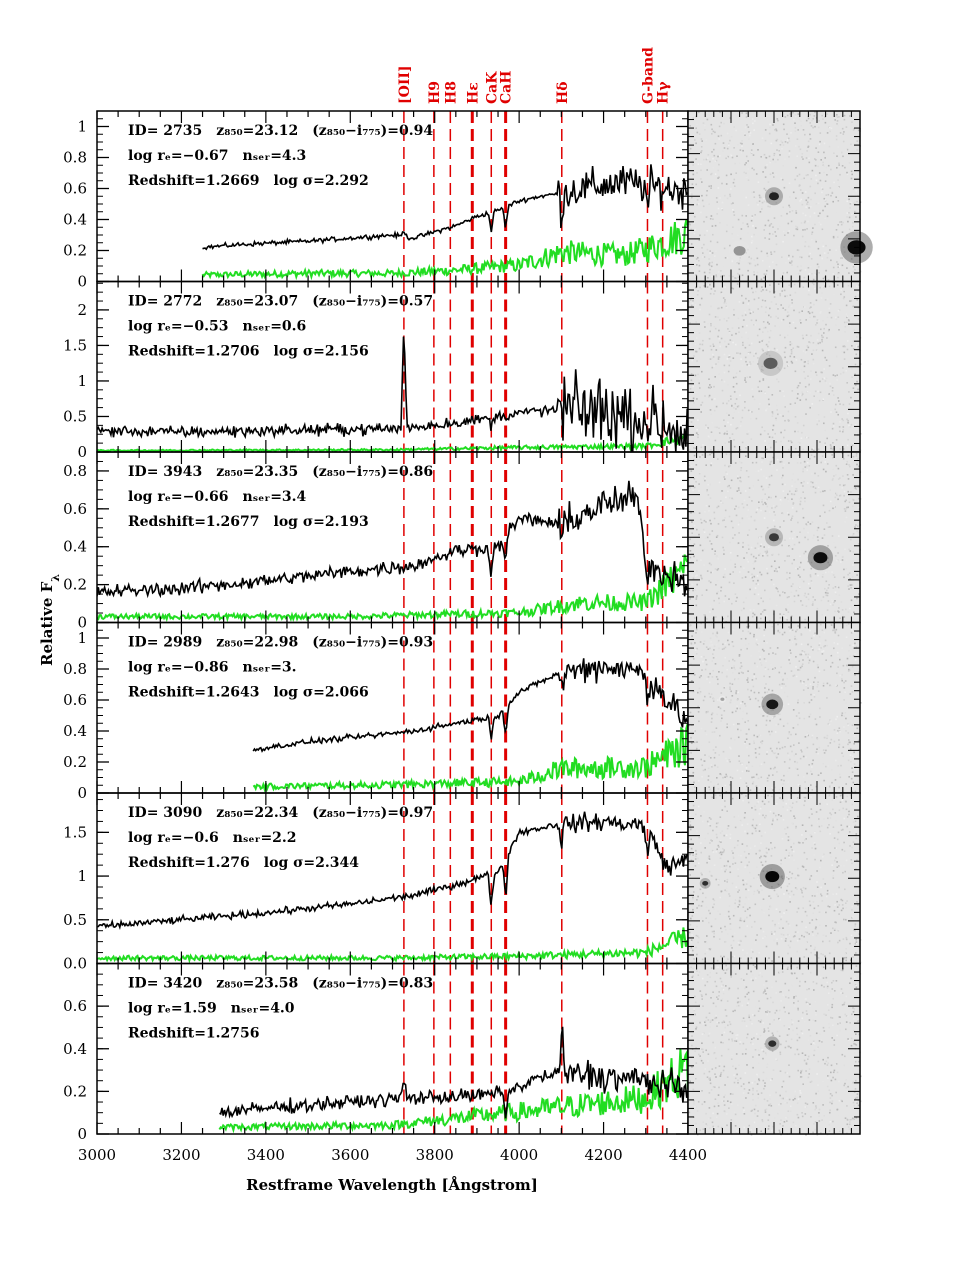 This screenshot has height=1263, width=954. I want to click on panel-redshift-line: Redshift=1.2756, so click(194, 1034).